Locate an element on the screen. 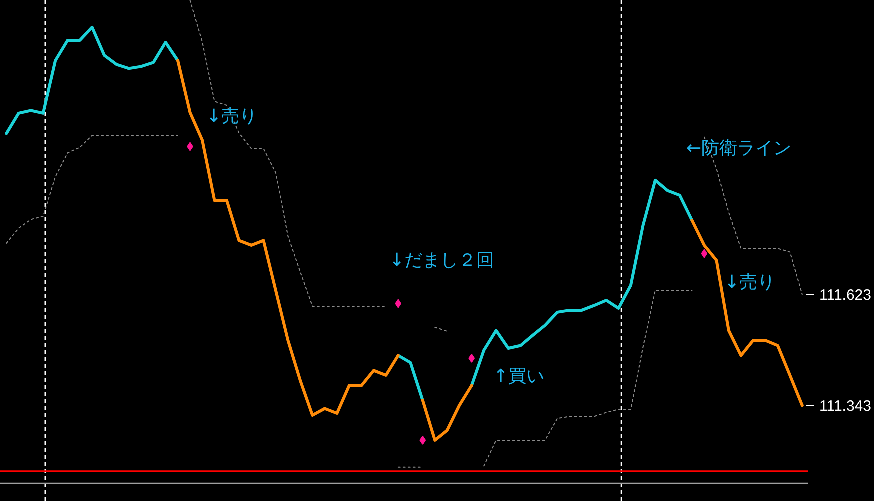 The height and width of the screenshot is (501, 874). y-tick-label: 111.343 is located at coordinates (846, 407).